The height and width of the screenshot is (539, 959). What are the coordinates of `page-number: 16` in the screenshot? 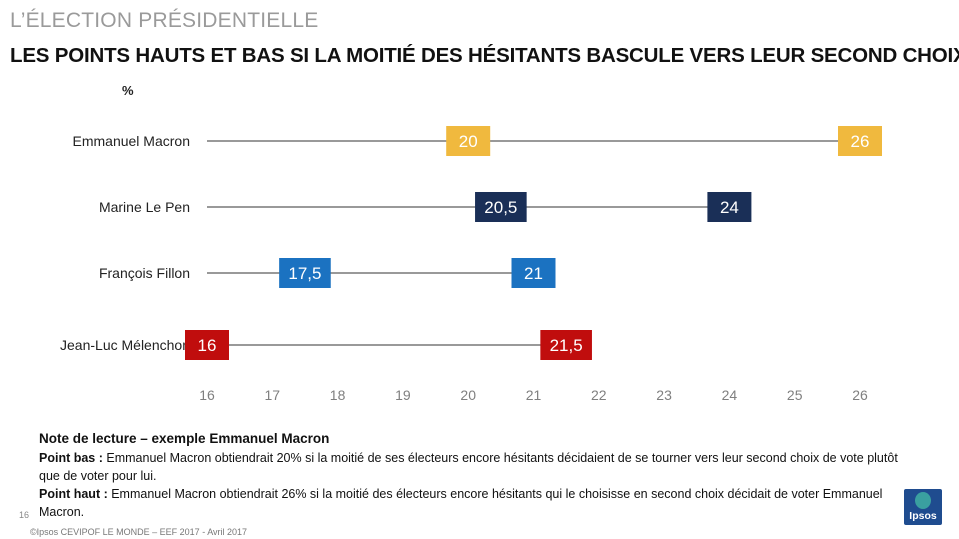 It's located at (24, 515).